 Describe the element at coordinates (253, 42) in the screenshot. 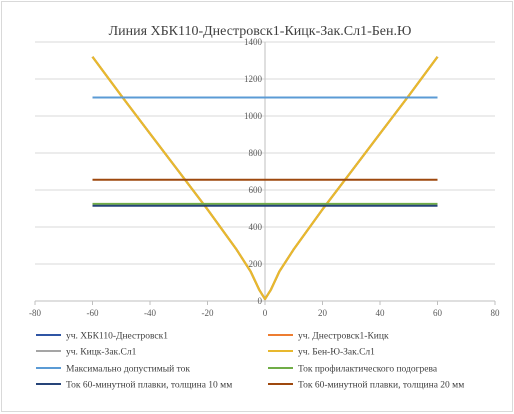

I see `y-tick-label: 1400` at that location.